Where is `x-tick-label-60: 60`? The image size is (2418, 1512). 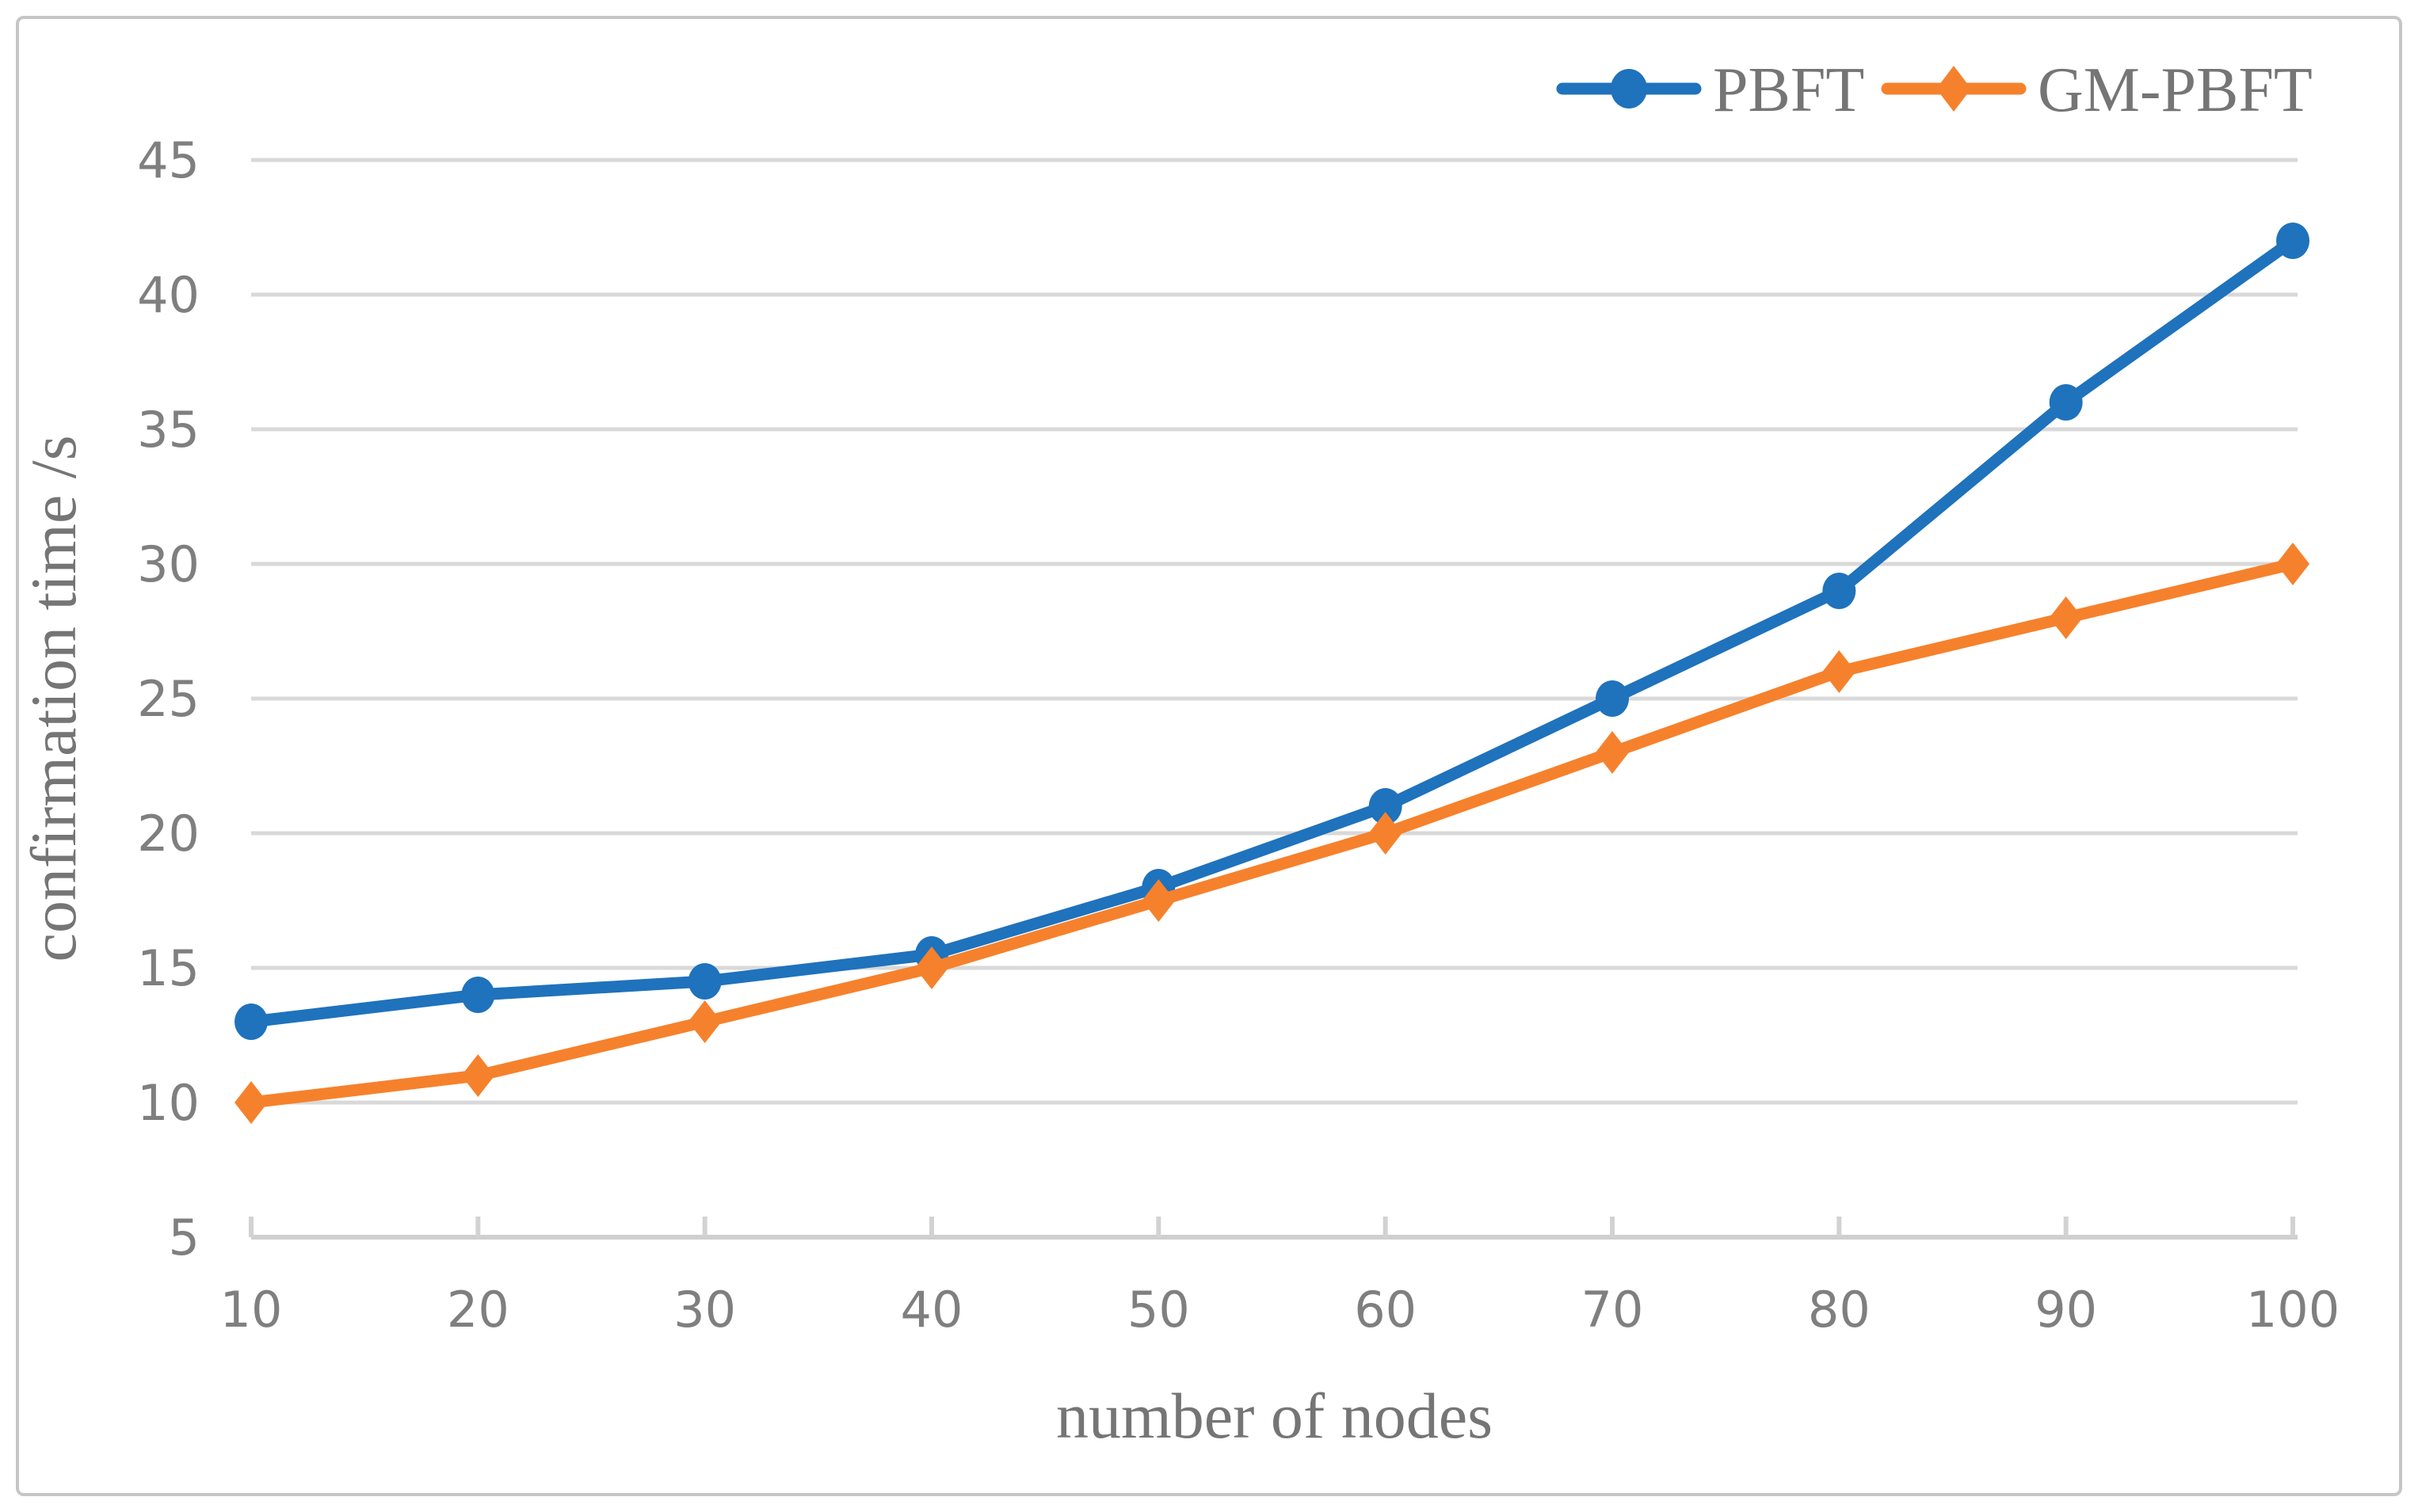
x-tick-label-60: 60 is located at coordinates (1385, 1310).